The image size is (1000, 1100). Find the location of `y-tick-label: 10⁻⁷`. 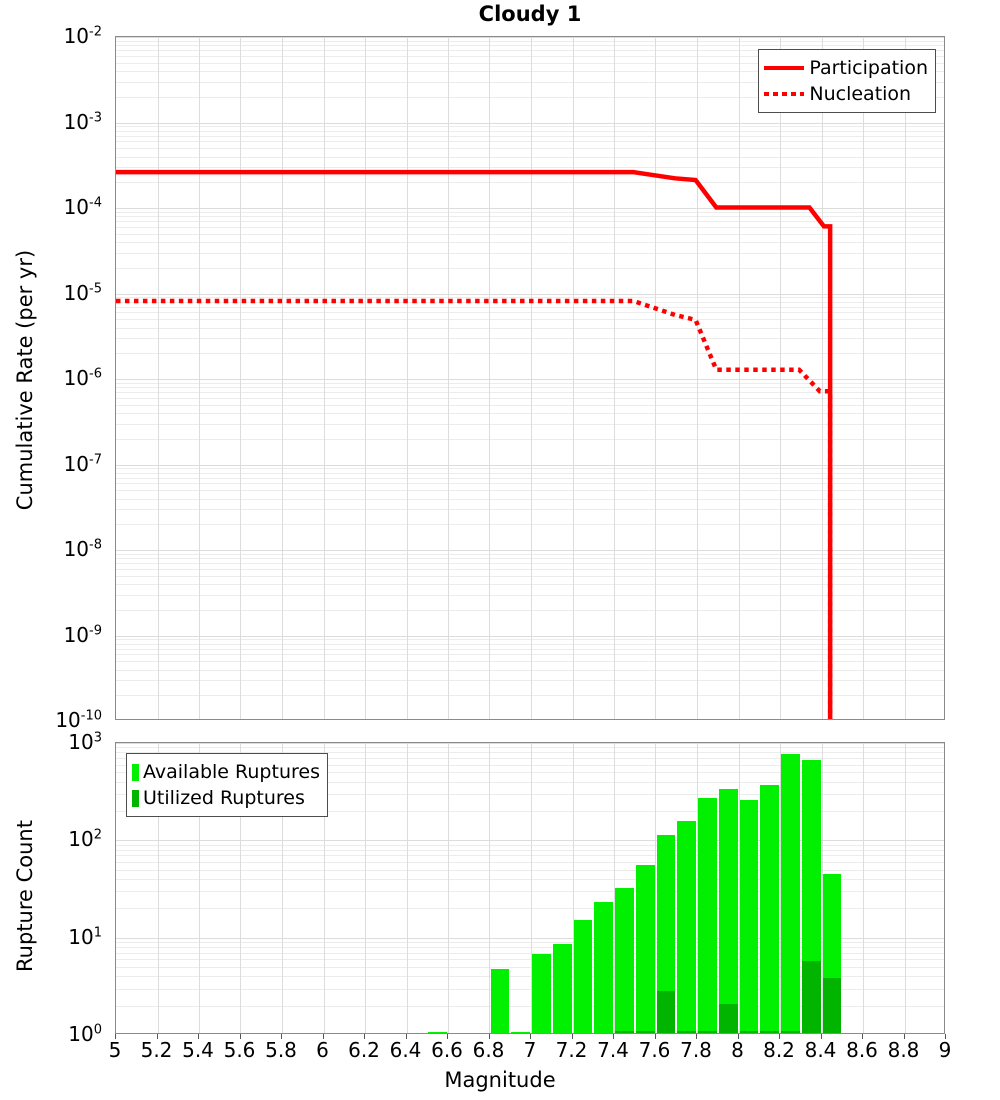

y-tick-label: 10⁻⁷ is located at coordinates (82, 463).